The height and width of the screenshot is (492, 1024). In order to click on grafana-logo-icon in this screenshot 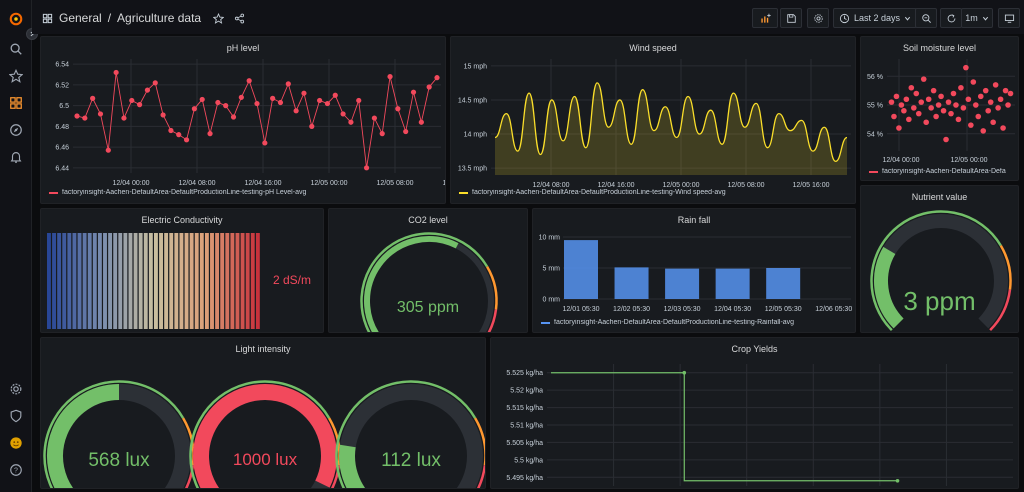, I will do `click(16, 19)`.